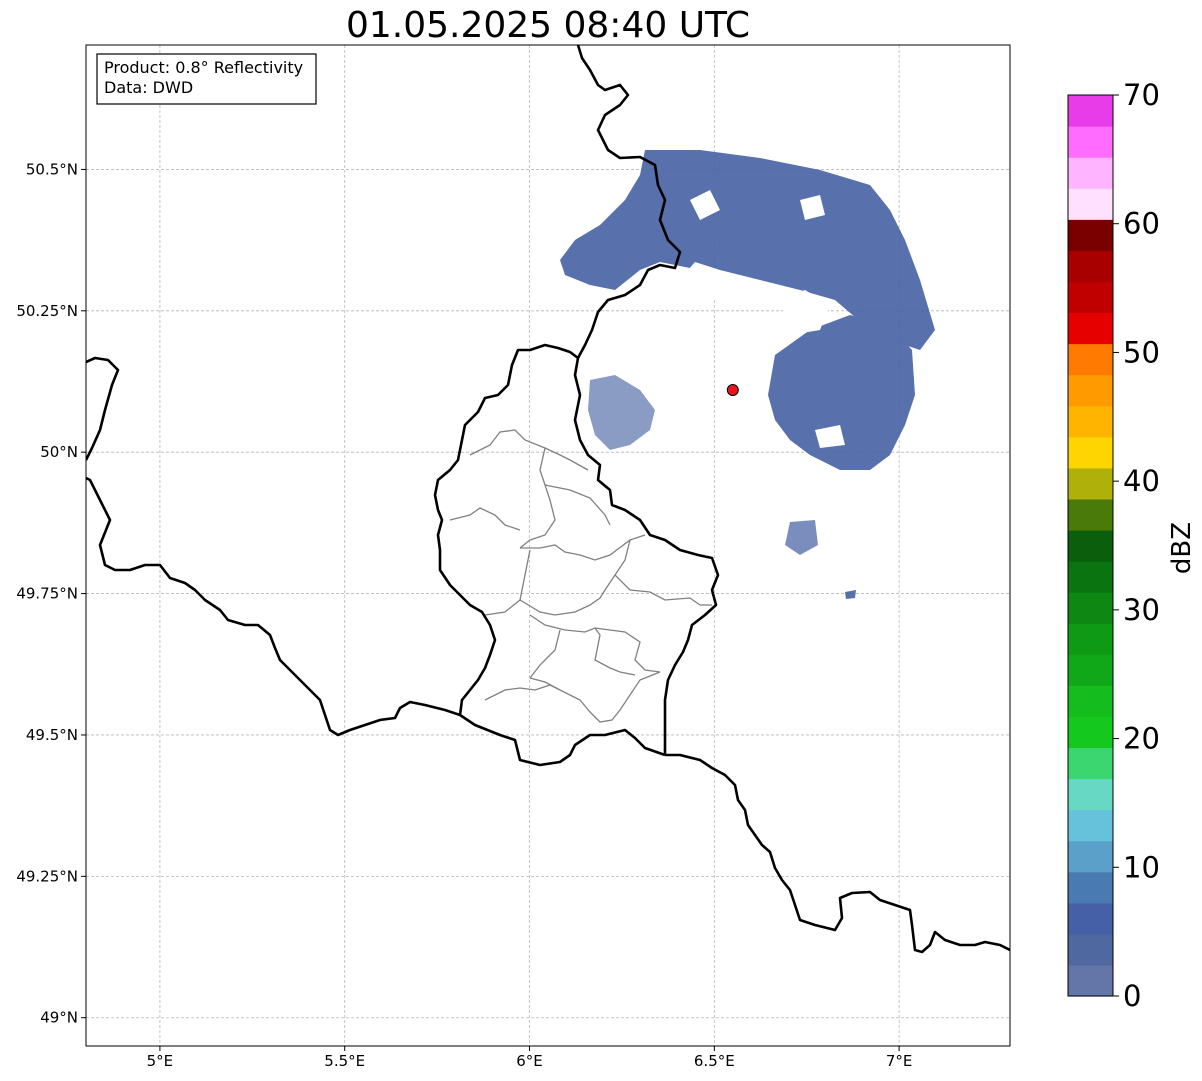 Image resolution: width=1202 pixels, height=1081 pixels. What do you see at coordinates (580, 576) in the screenshot?
I see `luxembourg-canton-borders` at bounding box center [580, 576].